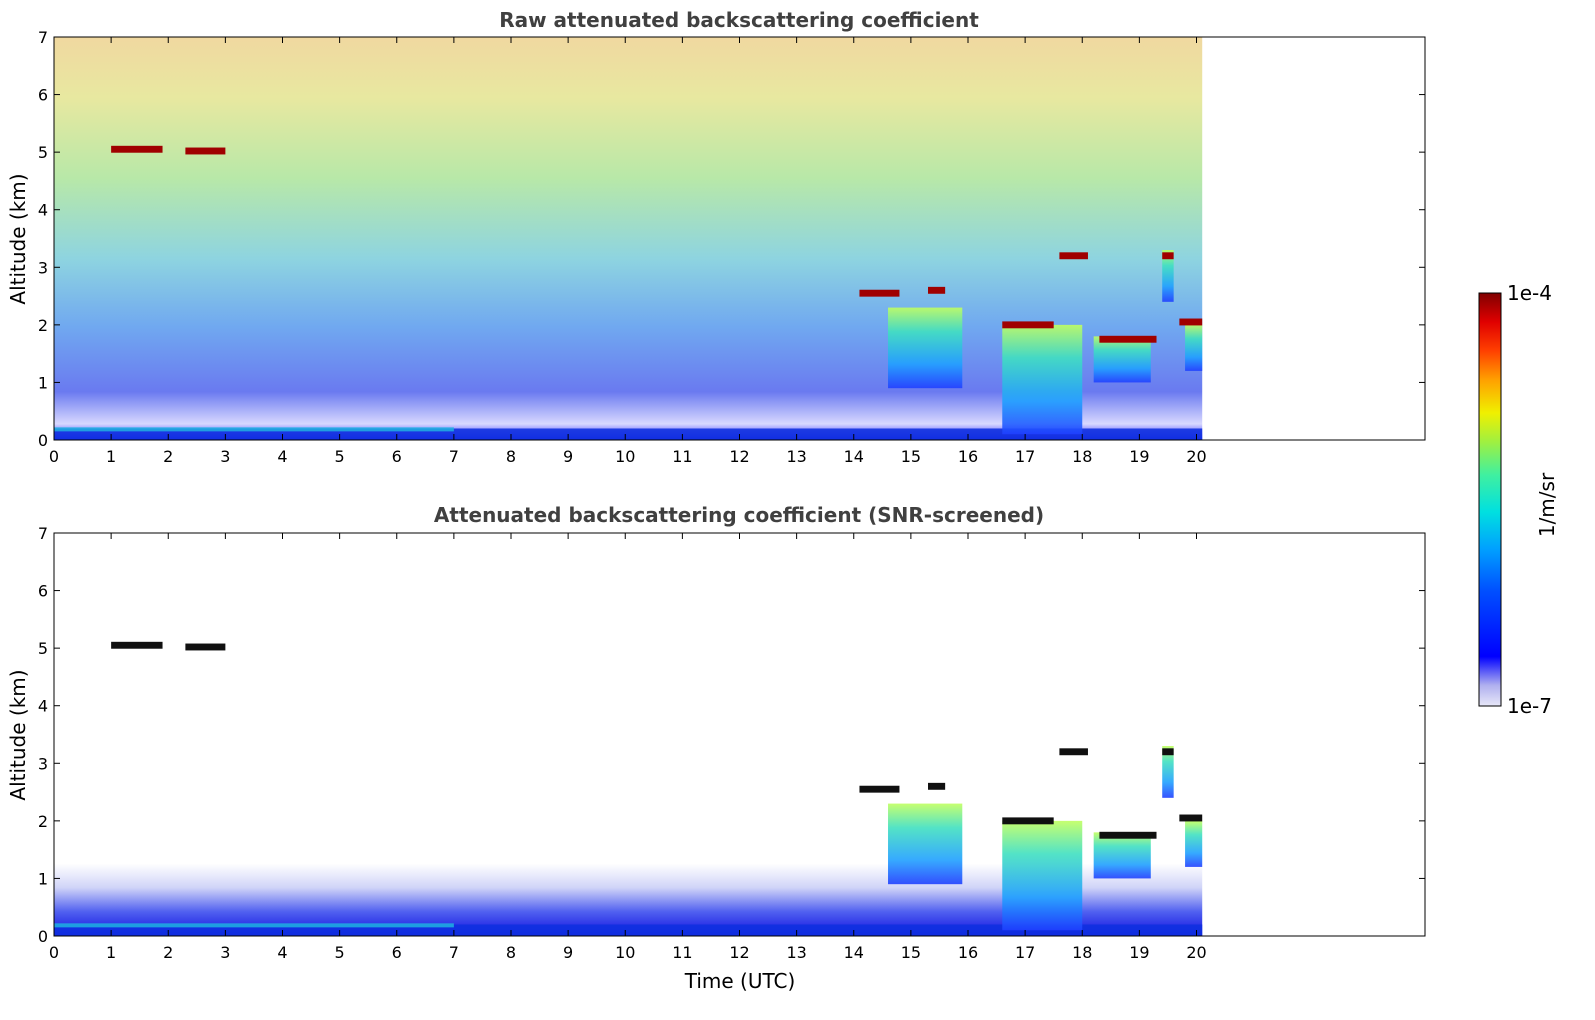 Image resolution: width=1595 pixels, height=1020 pixels. I want to click on x-tick-label: 18, so click(1082, 456).